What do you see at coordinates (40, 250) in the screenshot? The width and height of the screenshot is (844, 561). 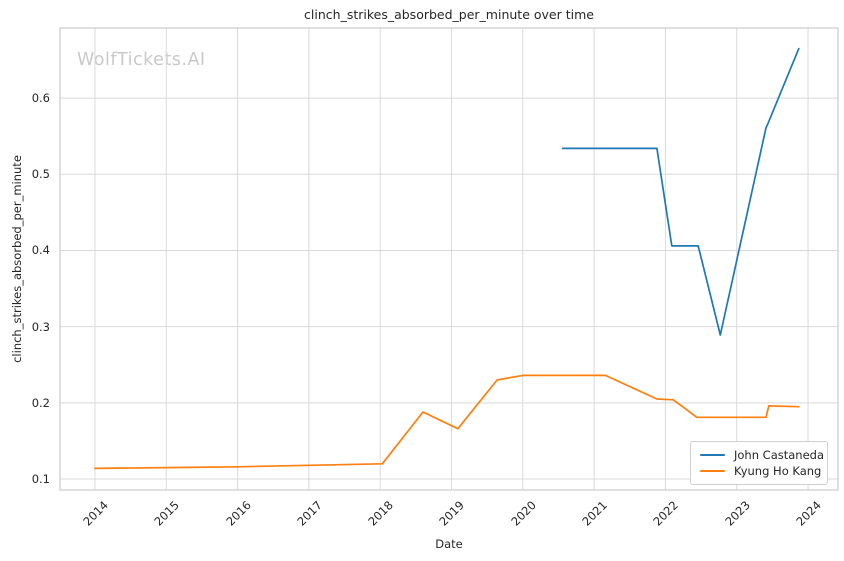 I see `y-tick-label: 0.4` at bounding box center [40, 250].